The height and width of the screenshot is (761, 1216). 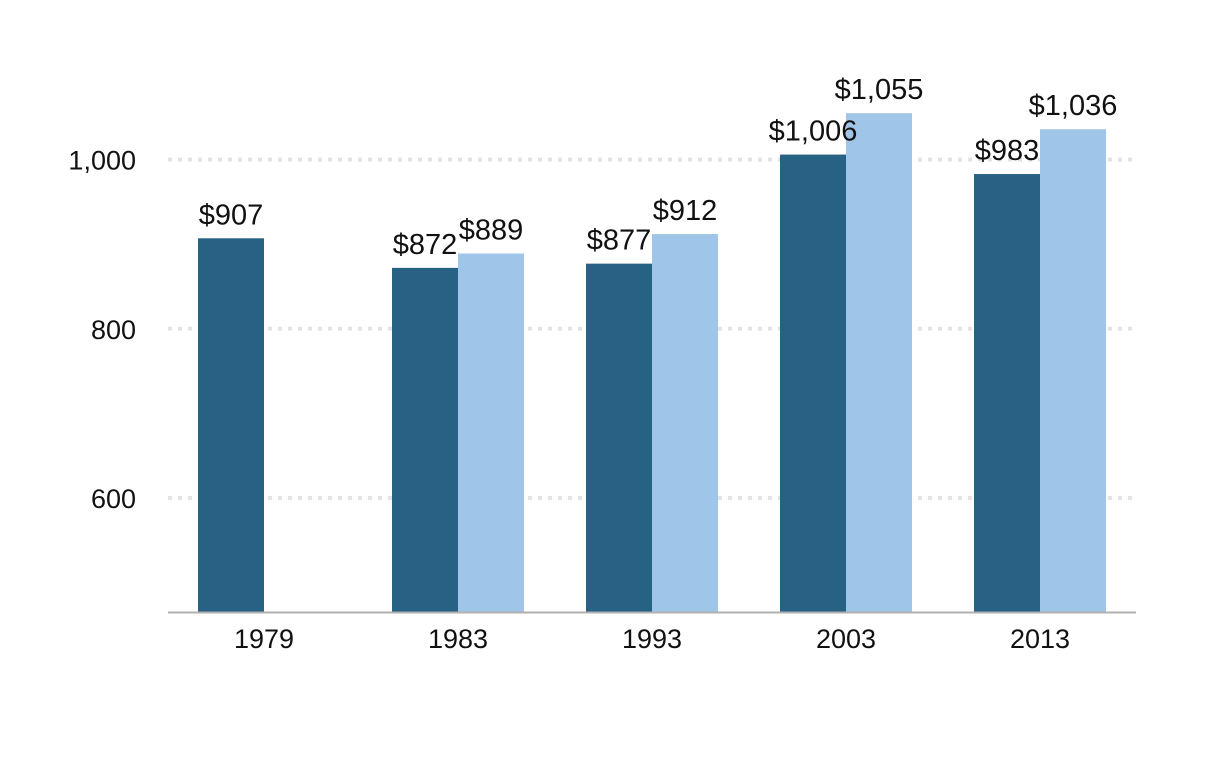 What do you see at coordinates (113, 330) in the screenshot?
I see `y-tick-label-800: 800` at bounding box center [113, 330].